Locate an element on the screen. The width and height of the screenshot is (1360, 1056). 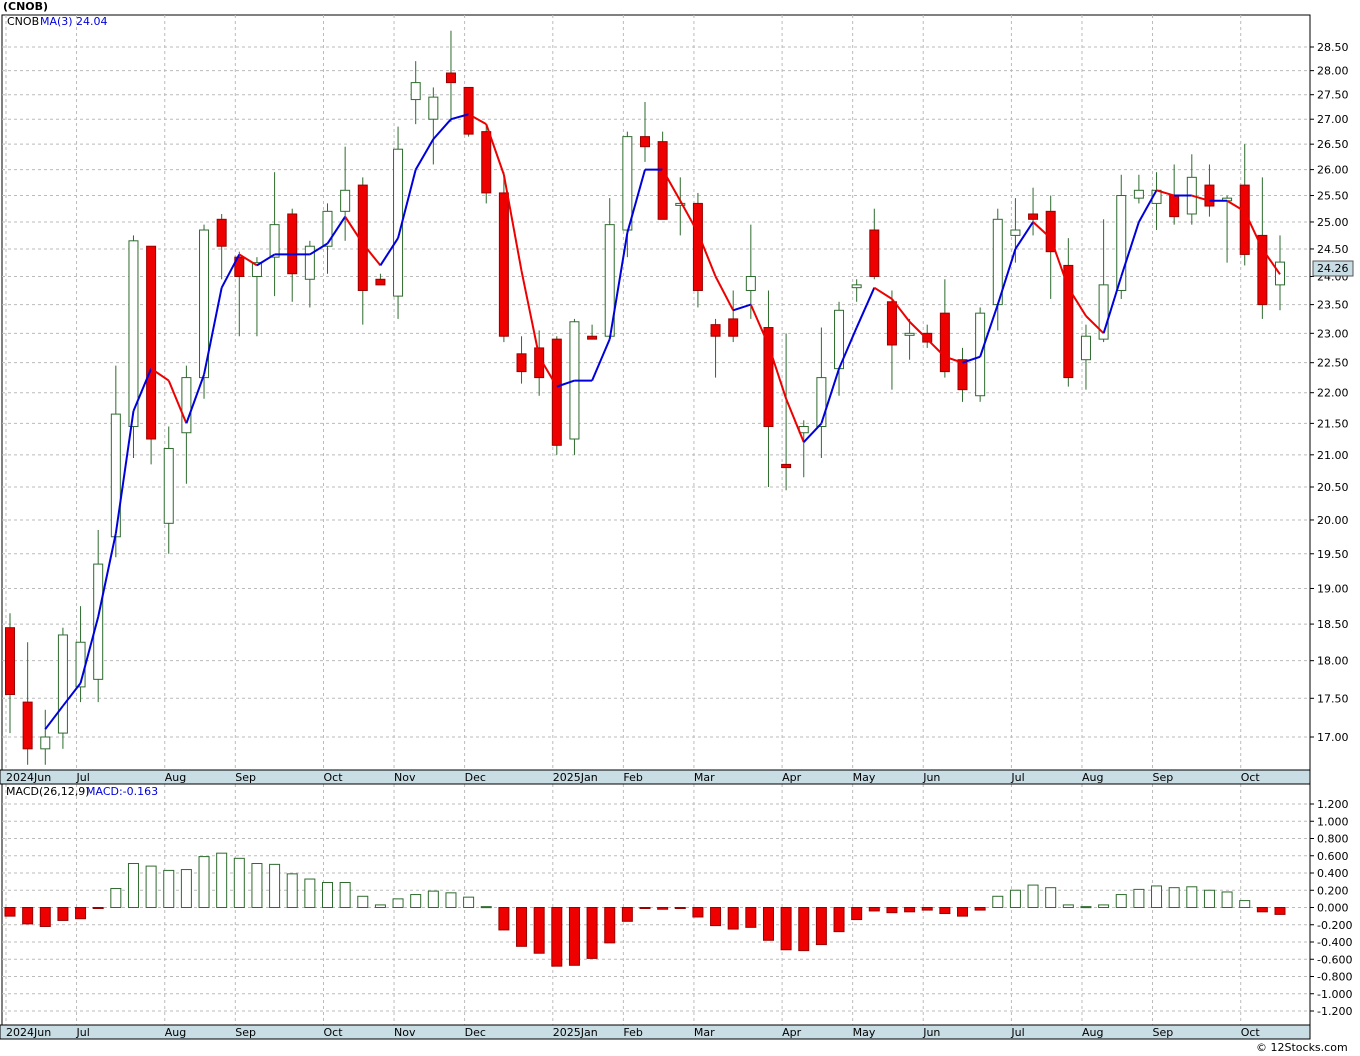
y-tick-label: 25.50 is located at coordinates (1333, 196).